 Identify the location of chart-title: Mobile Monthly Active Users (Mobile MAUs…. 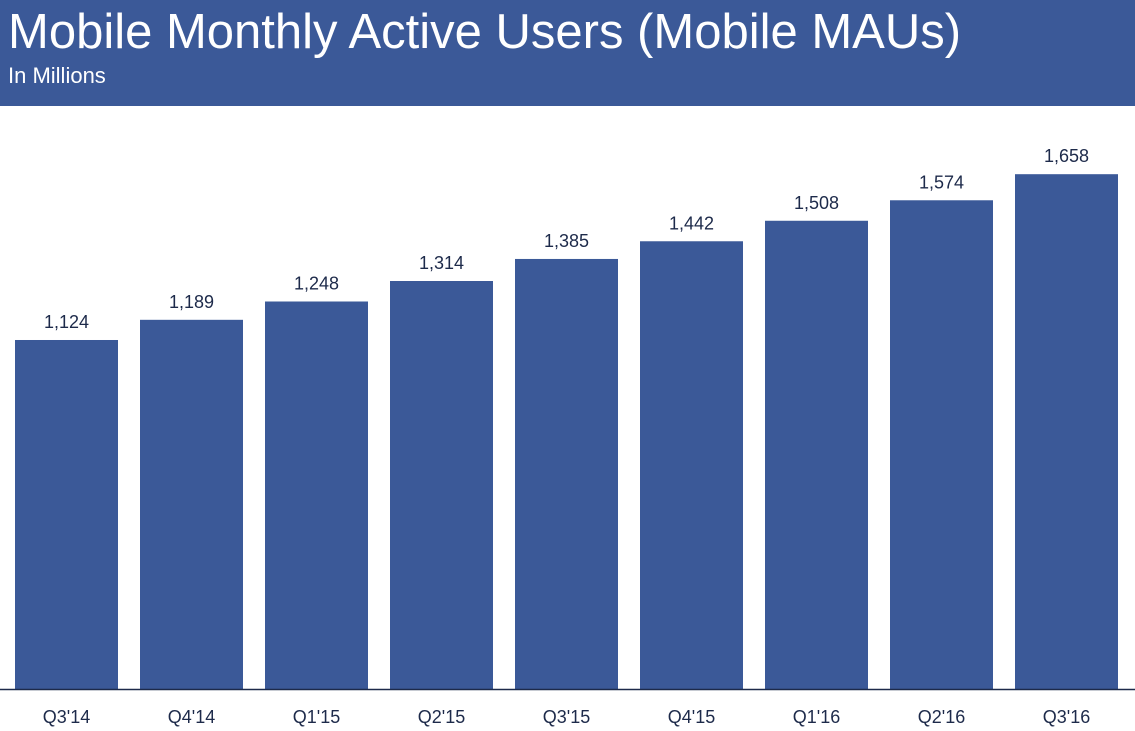
(485, 32).